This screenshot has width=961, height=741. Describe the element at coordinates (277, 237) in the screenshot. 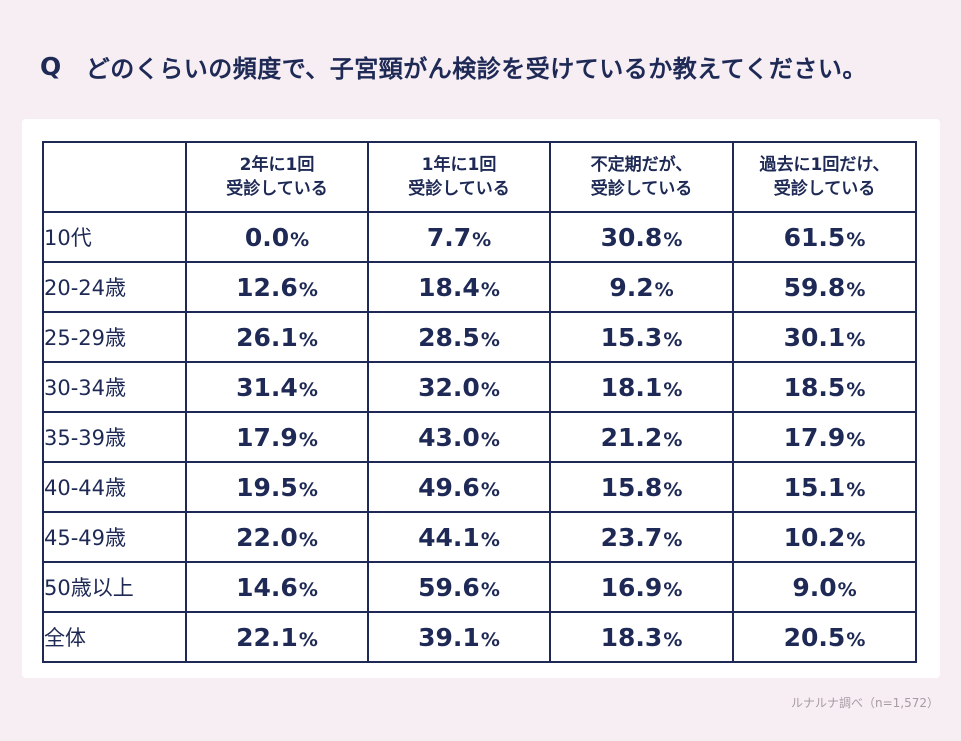

I see `value-cell: 0.0%` at that location.